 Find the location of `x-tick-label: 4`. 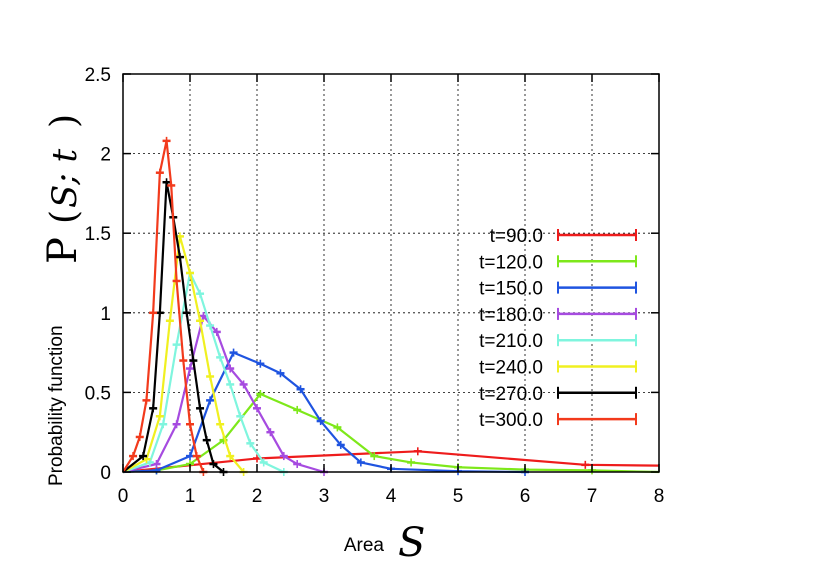

x-tick-label: 4 is located at coordinates (391, 496).